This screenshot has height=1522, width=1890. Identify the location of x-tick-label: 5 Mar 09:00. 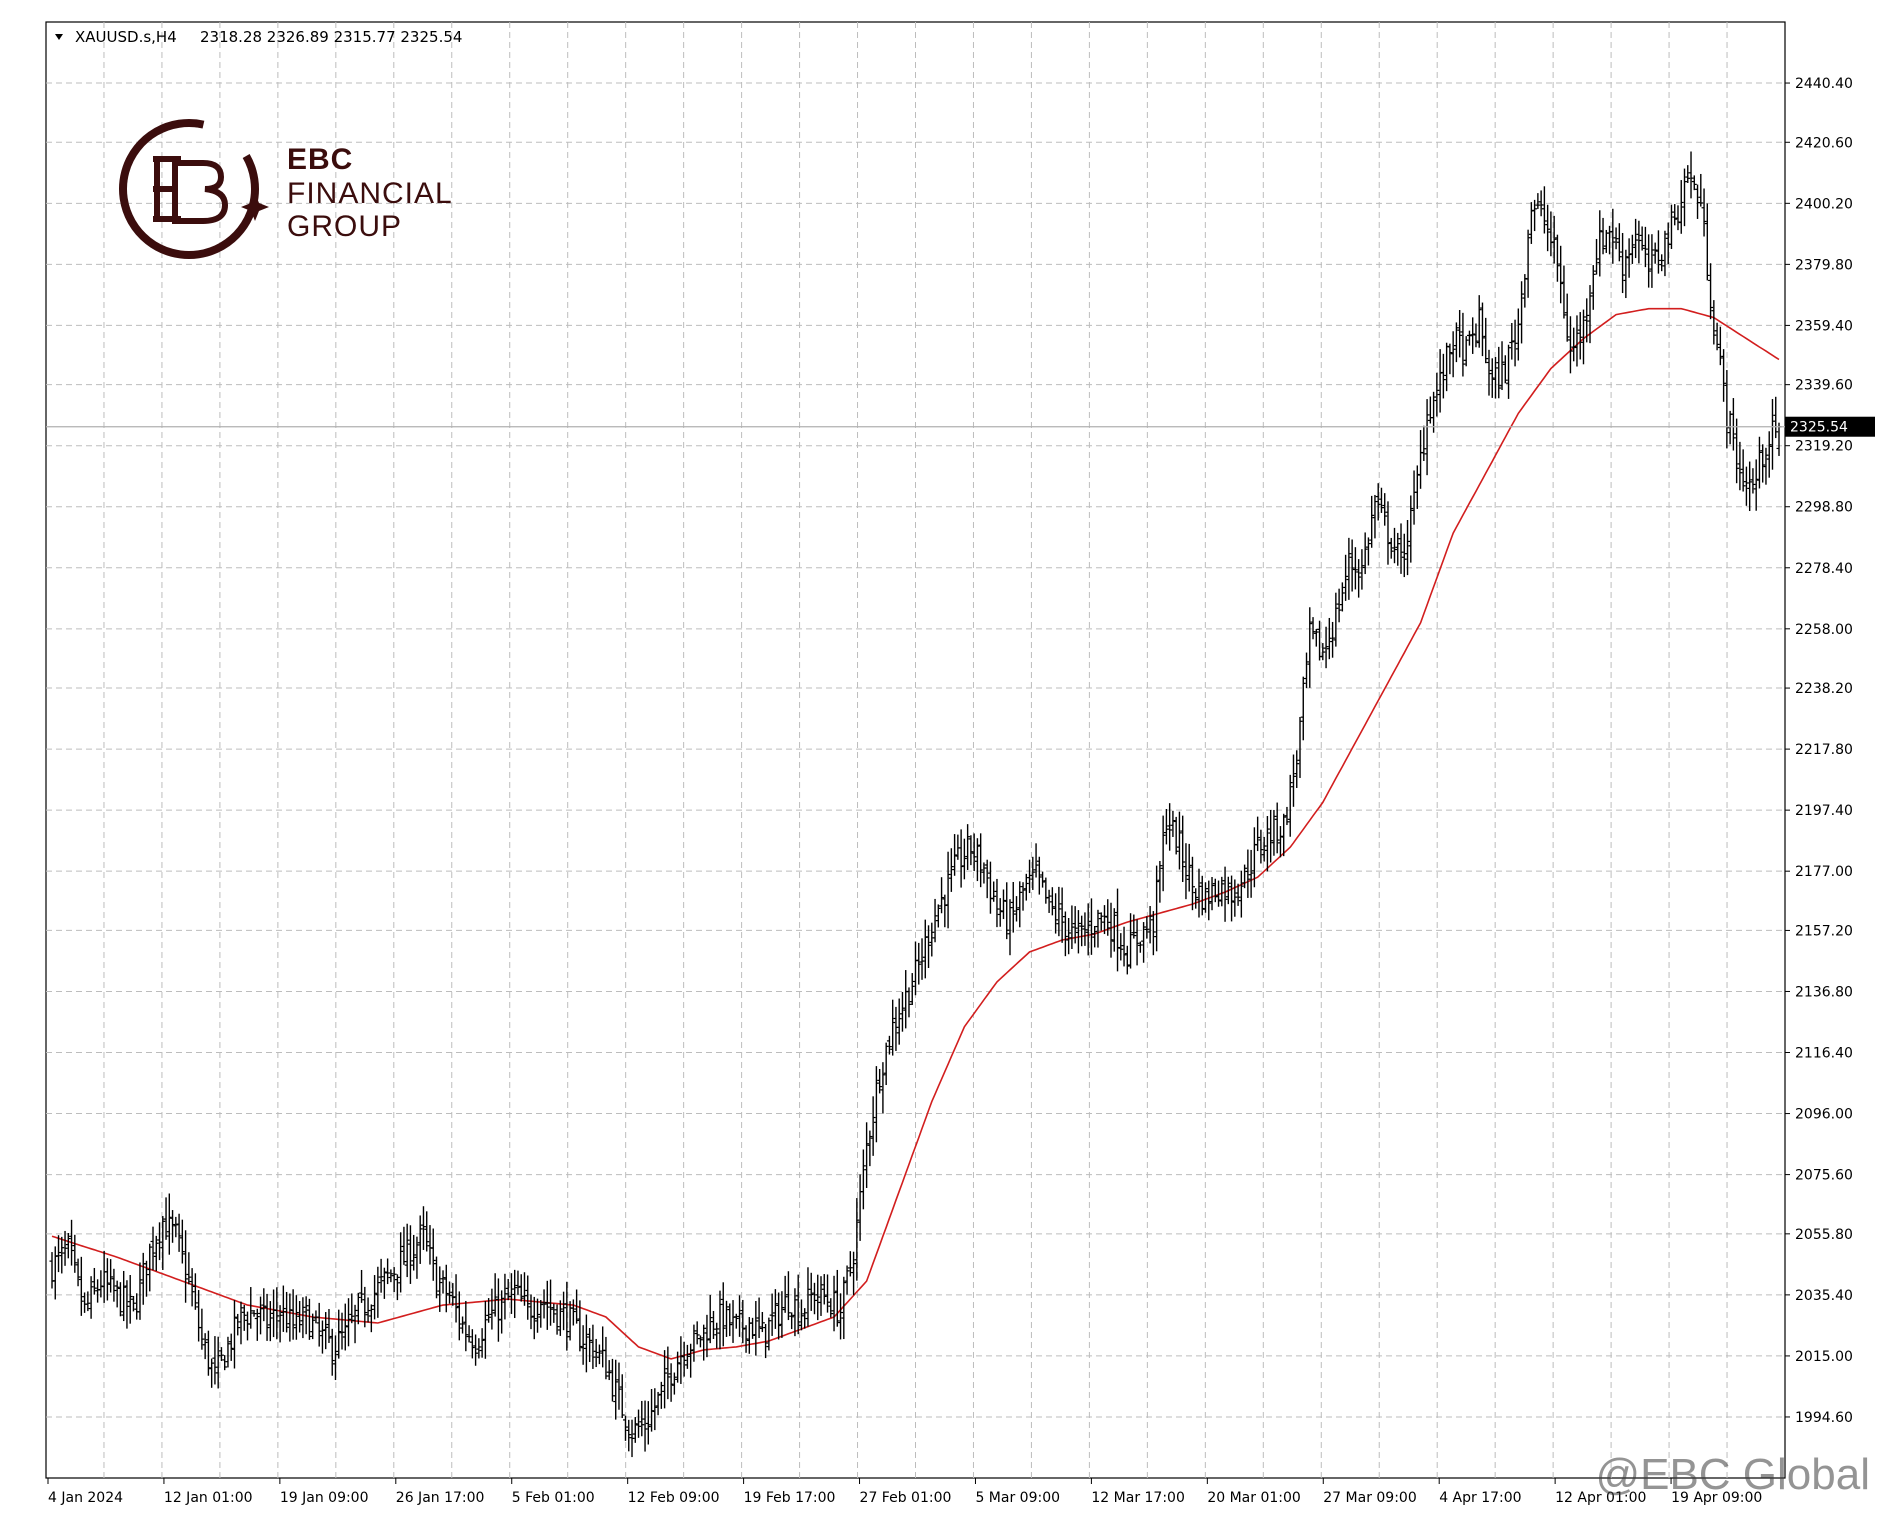
(1017, 1498).